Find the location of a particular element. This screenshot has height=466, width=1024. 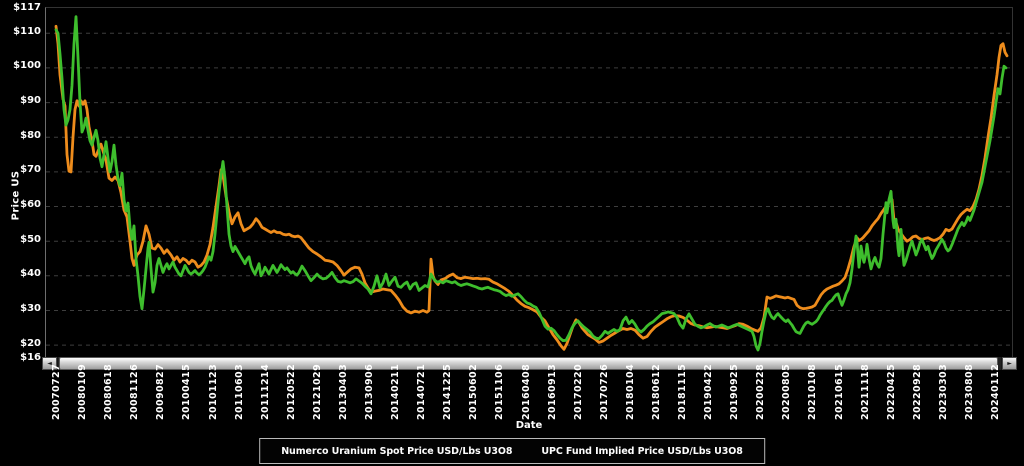

x-tick-label: 20240112 is located at coordinates (995, 391).